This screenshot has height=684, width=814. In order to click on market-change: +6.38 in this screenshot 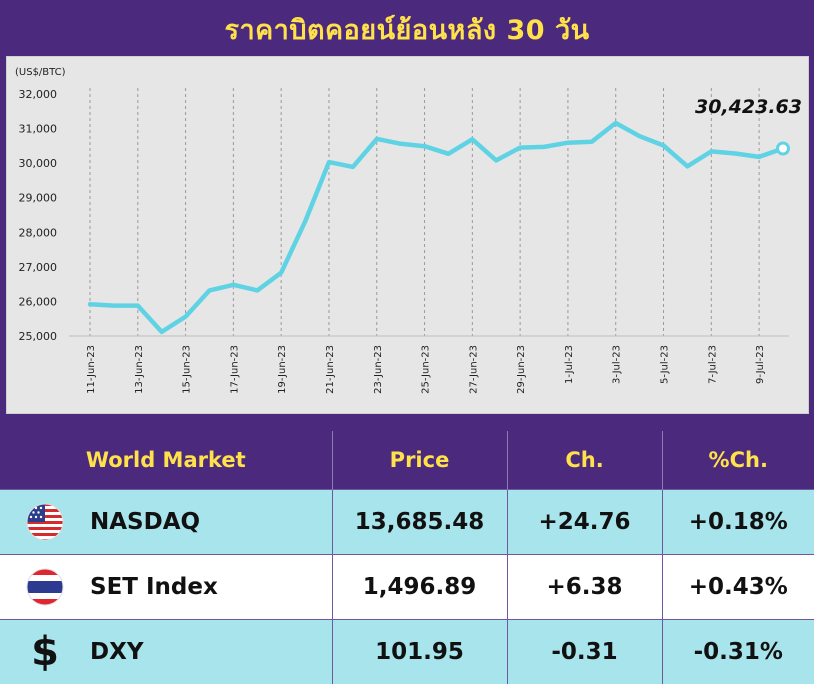, I will do `click(584, 587)`.